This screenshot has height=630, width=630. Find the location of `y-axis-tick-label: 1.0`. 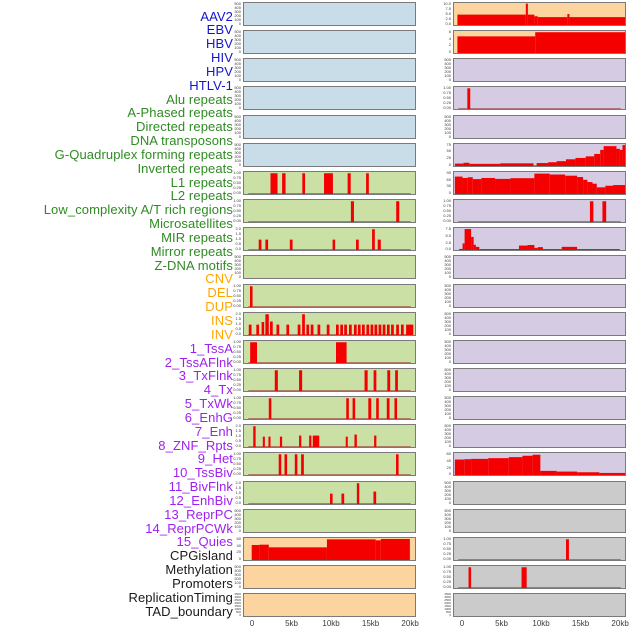

y-axis-tick-label: 1.0 is located at coordinates (238, 492).